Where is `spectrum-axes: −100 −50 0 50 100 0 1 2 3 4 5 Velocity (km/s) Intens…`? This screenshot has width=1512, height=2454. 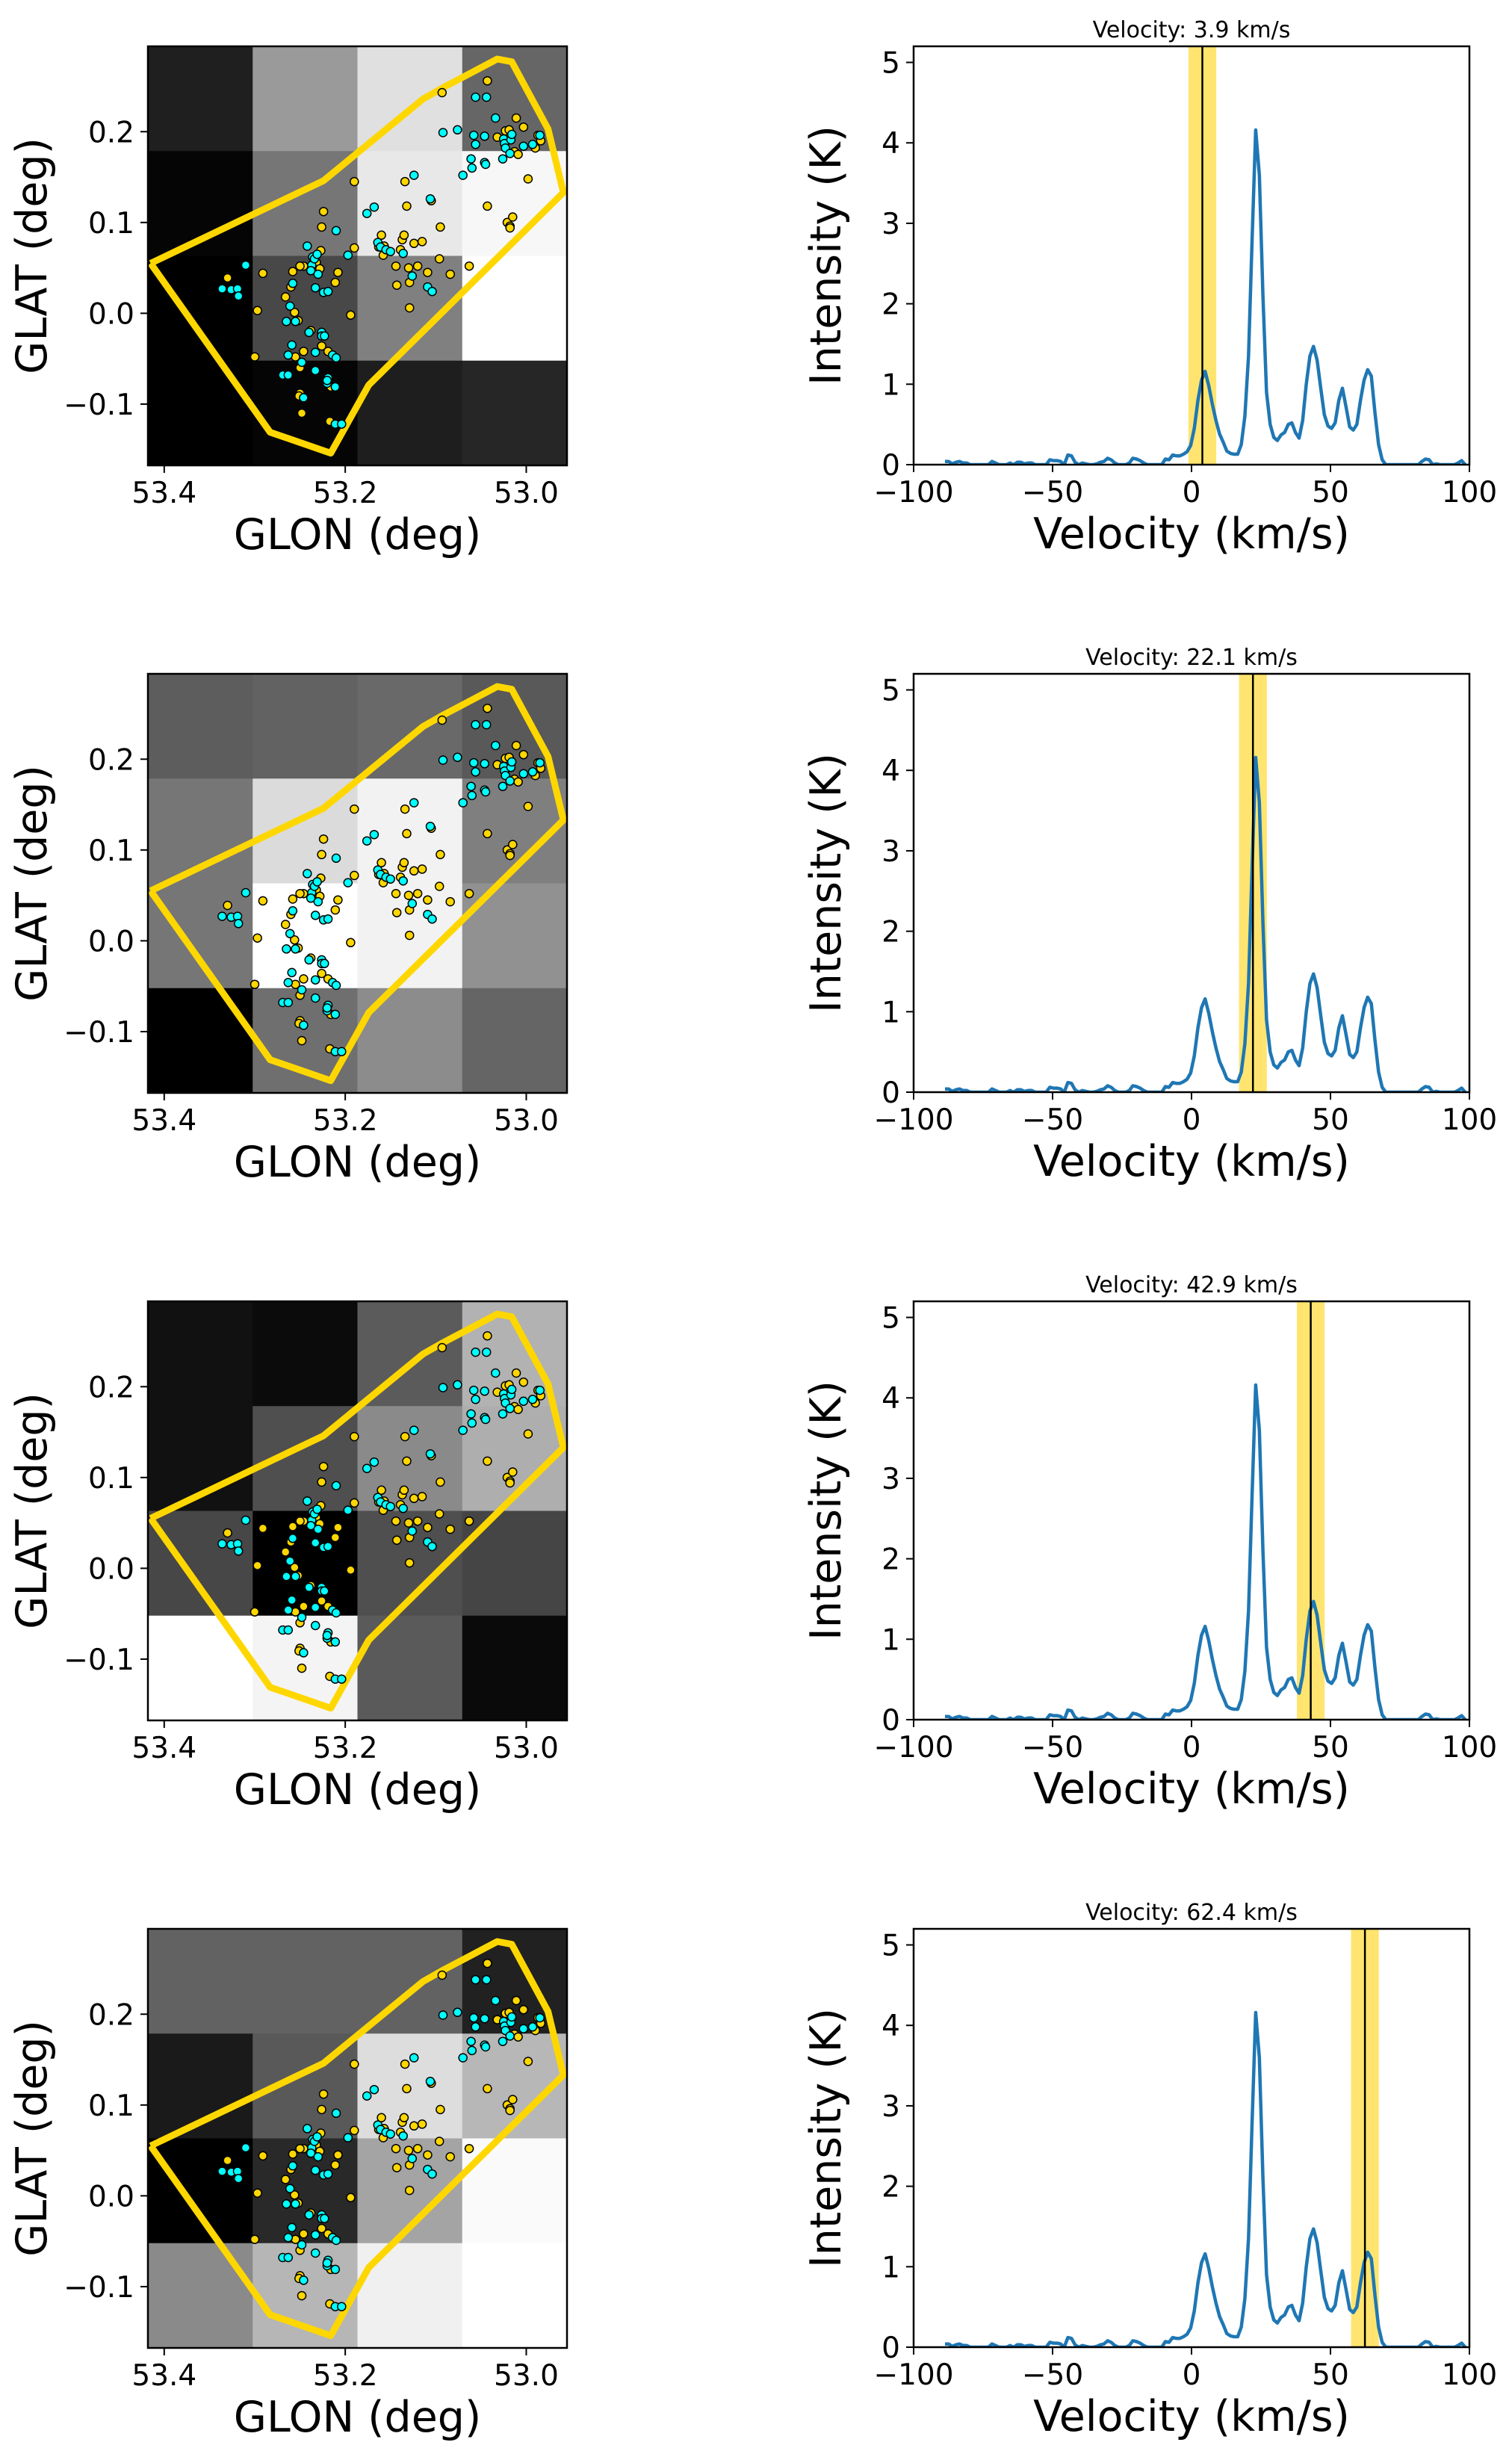 spectrum-axes: −100 −50 0 50 100 0 1 2 3 4 5 Velocity (km/s) Intens… is located at coordinates (1149, 2170).